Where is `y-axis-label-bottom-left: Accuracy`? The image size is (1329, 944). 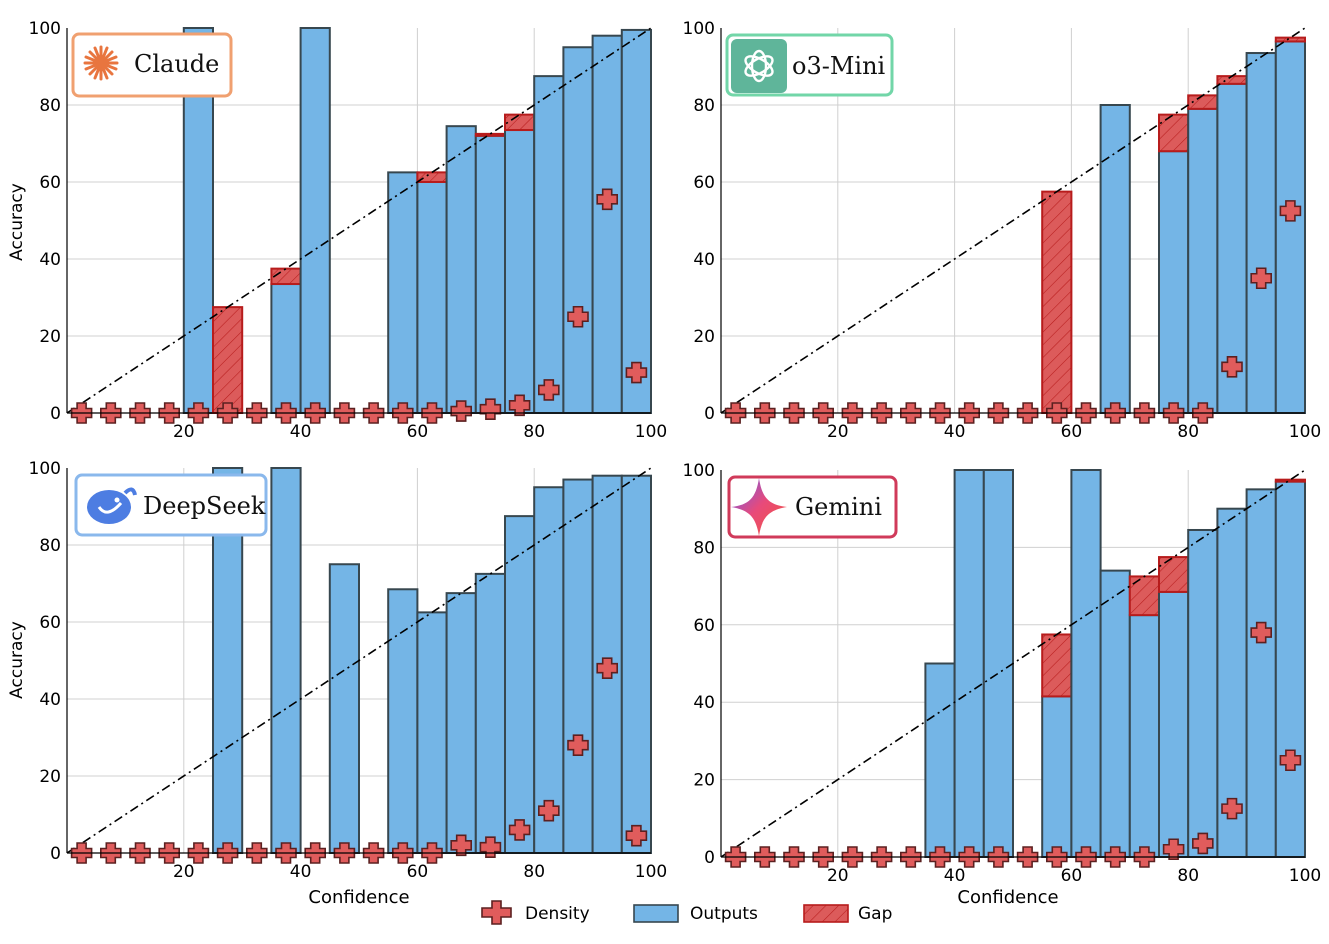 y-axis-label-bottom-left: Accuracy is located at coordinates (17, 660).